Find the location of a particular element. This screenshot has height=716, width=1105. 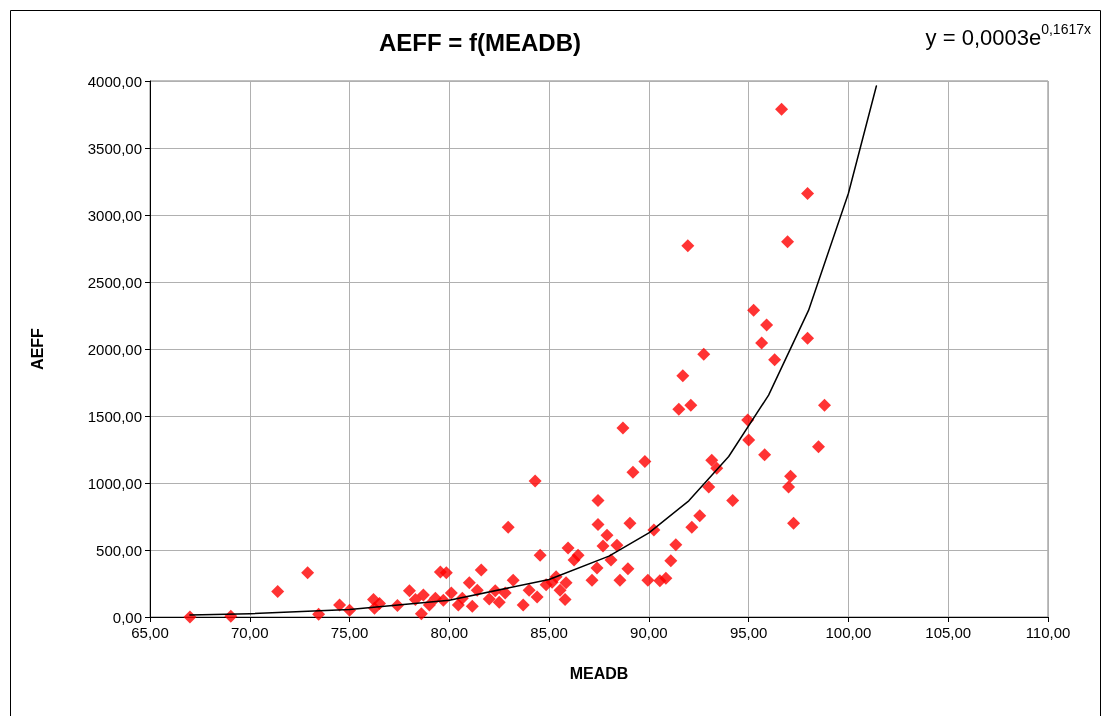

x-tick-label: 95,00 is located at coordinates (748, 632).